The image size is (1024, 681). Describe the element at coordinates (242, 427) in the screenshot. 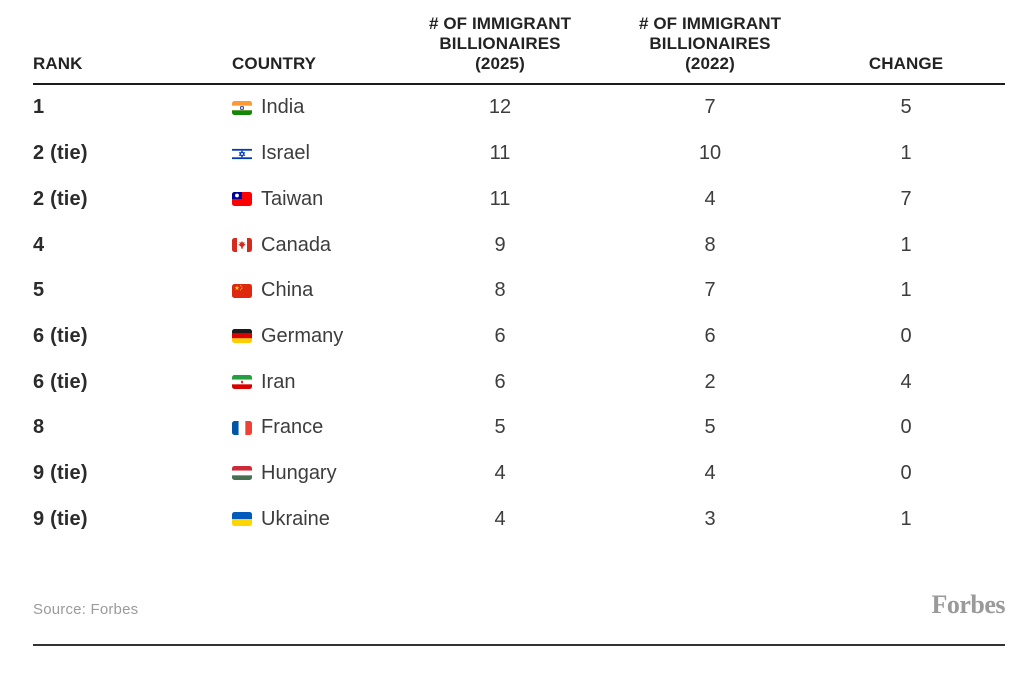

I see `france-flag-icon` at that location.